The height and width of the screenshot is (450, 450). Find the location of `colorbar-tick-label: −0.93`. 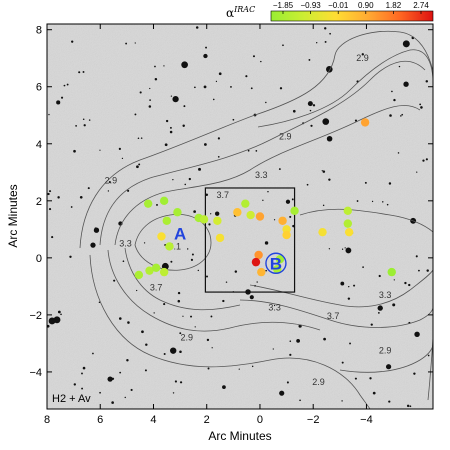

colorbar-tick-label: −0.93 is located at coordinates (310, 5).